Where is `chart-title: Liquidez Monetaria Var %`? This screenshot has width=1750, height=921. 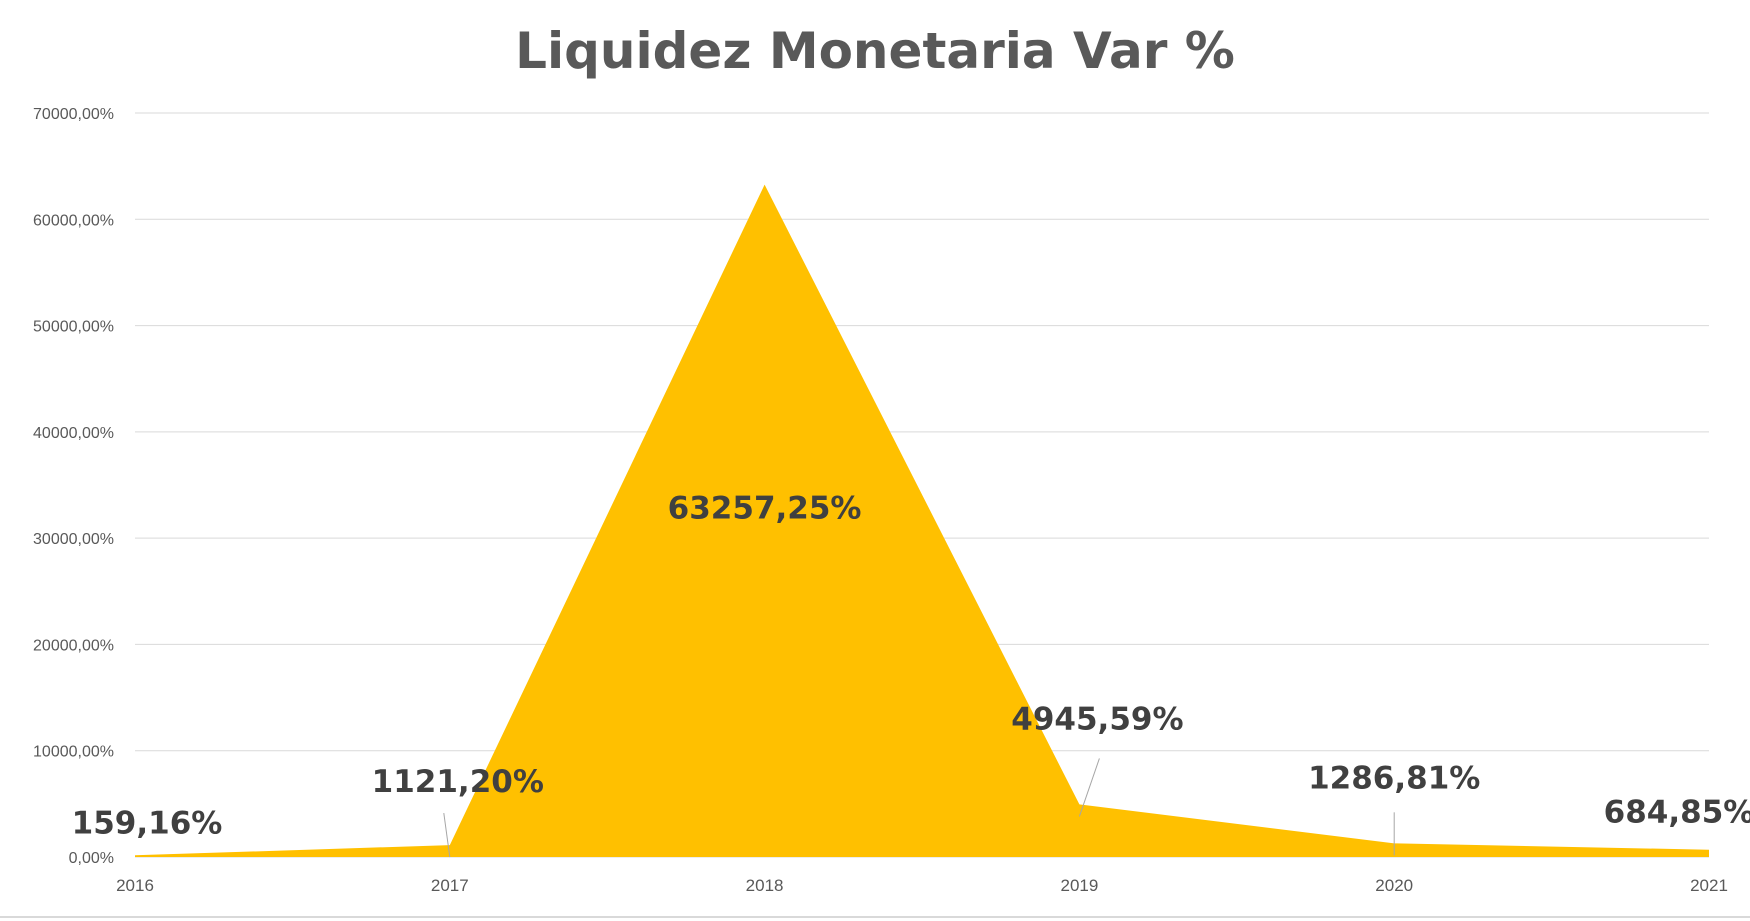 chart-title: Liquidez Monetaria Var % is located at coordinates (875, 51).